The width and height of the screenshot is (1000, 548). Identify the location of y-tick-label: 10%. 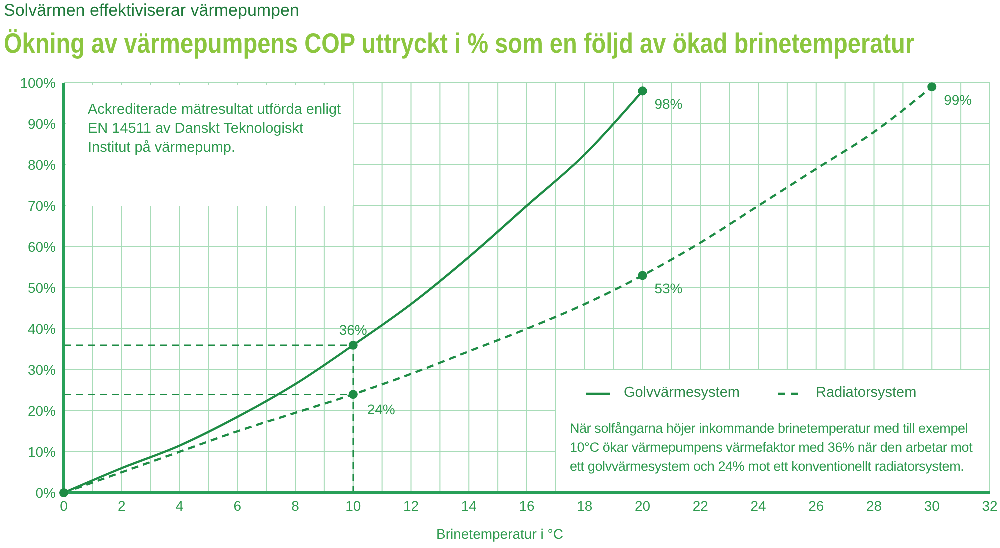
(42, 452).